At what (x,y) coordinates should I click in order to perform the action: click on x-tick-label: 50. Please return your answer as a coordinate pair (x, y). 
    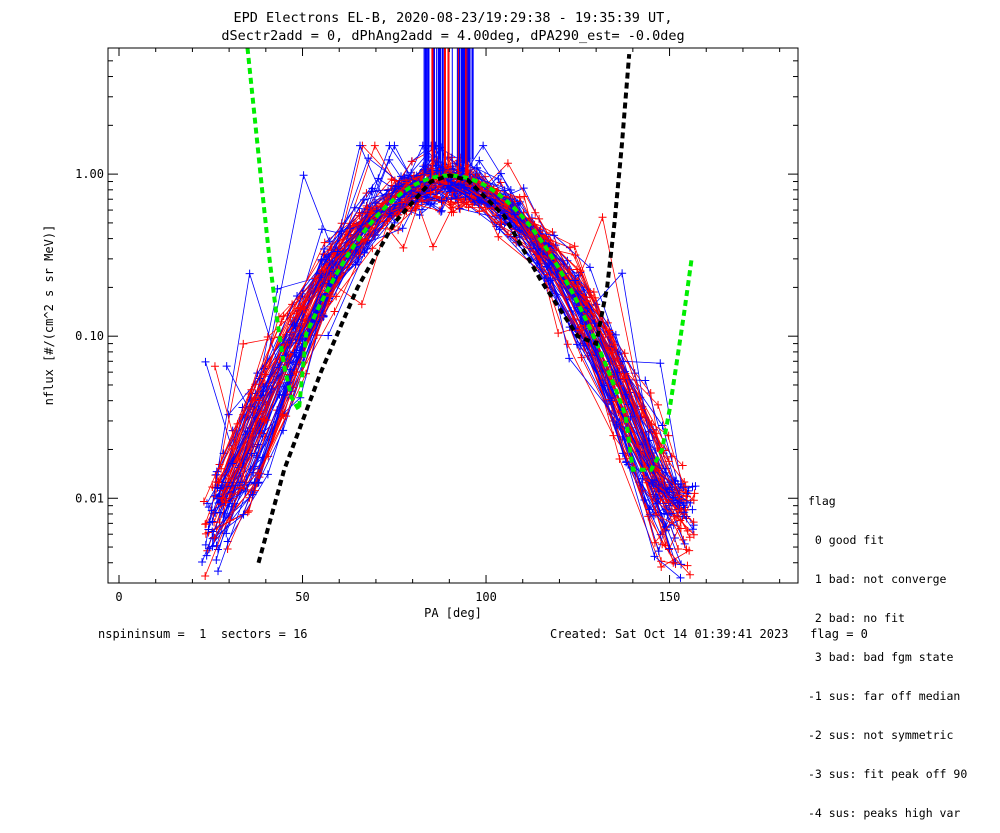
    Looking at the image, I should click on (302, 597).